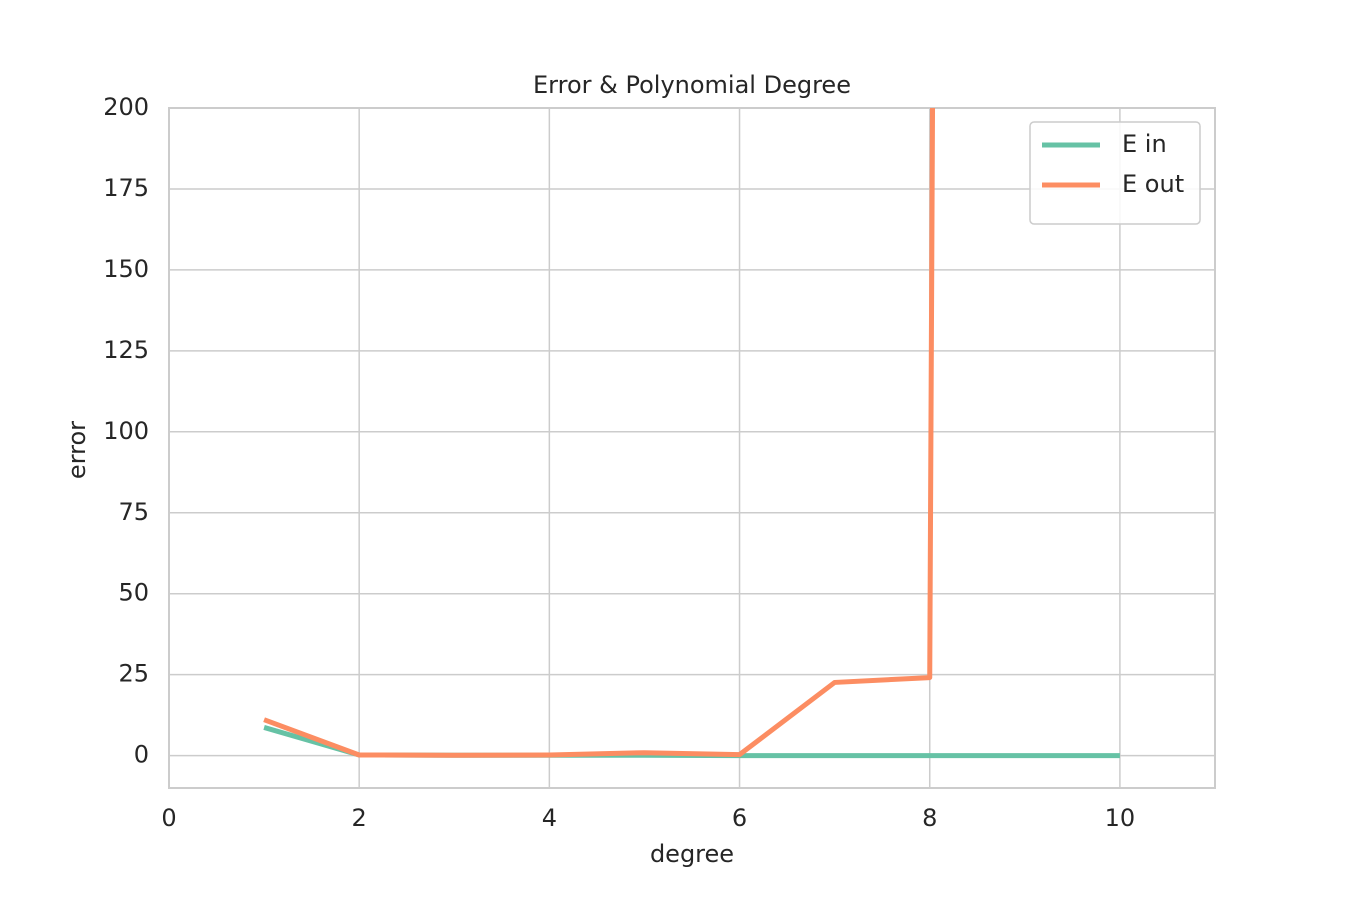  Describe the element at coordinates (168, 818) in the screenshot. I see `x-tick-label: 0` at that location.